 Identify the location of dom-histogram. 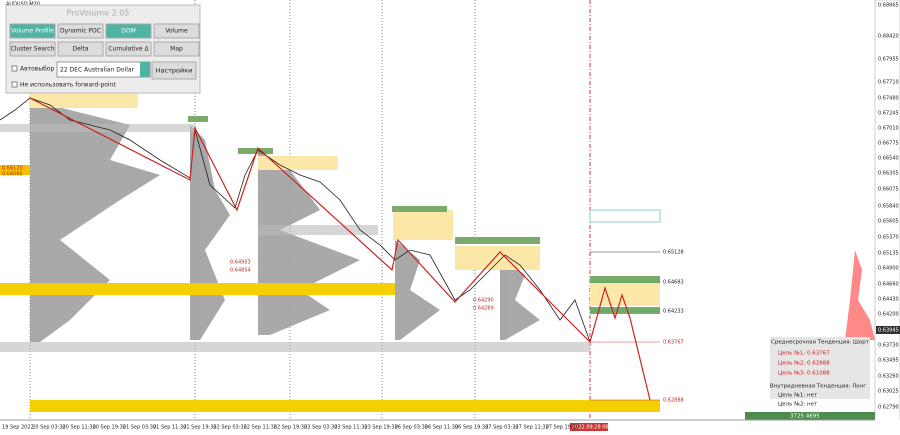
(860, 295).